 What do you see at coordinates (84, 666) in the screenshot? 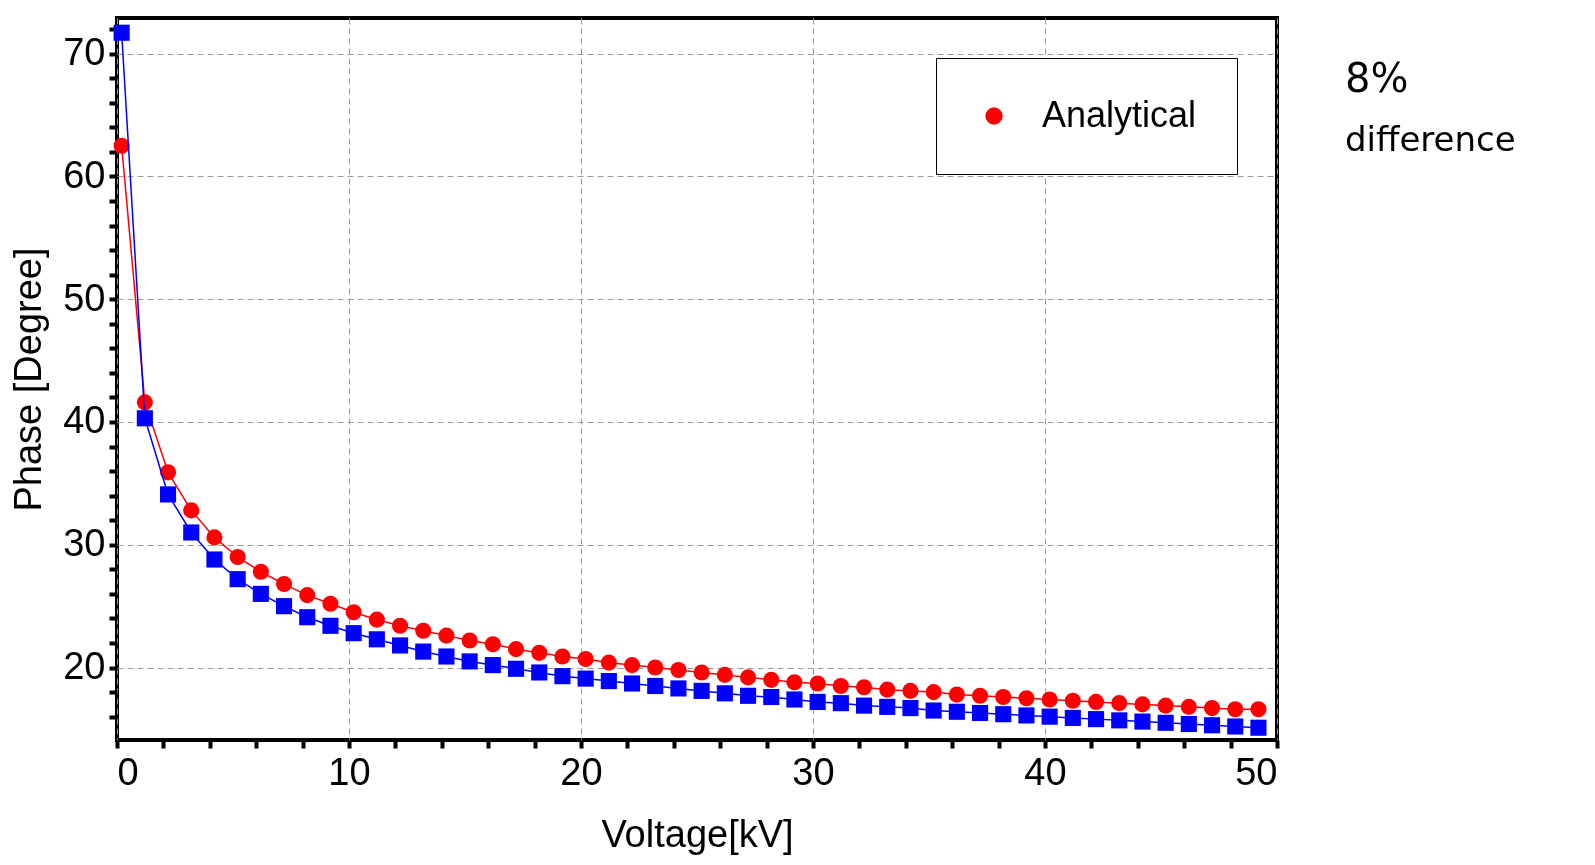
I see `y-tick-label: 20` at bounding box center [84, 666].